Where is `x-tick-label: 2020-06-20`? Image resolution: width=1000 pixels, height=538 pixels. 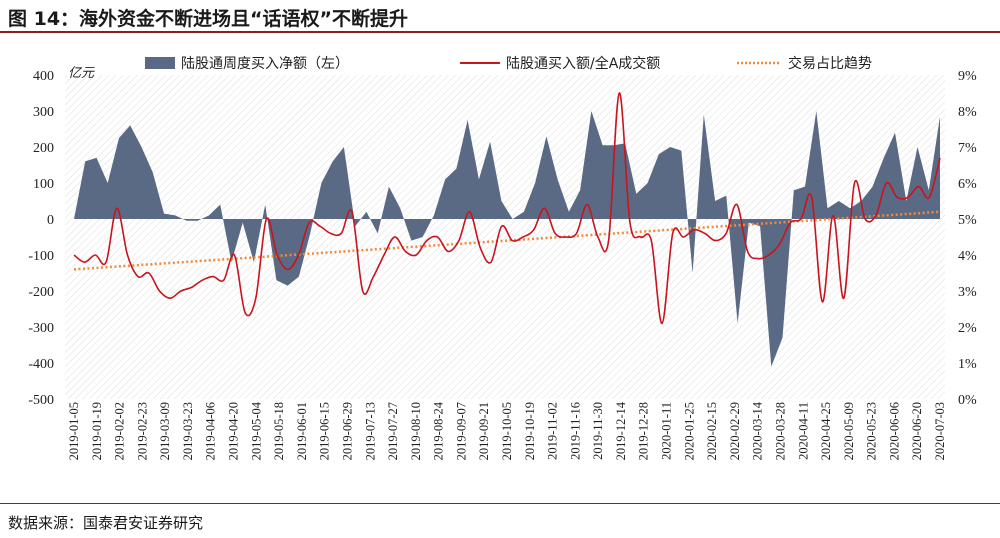
x-tick-label: 2020-06-20 is located at coordinates (917, 431).